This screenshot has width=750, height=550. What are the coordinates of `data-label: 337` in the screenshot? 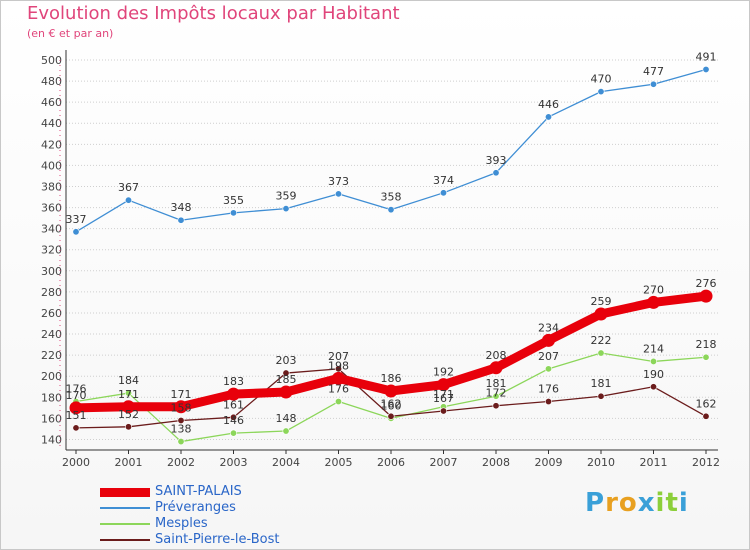 It's located at (76, 219).